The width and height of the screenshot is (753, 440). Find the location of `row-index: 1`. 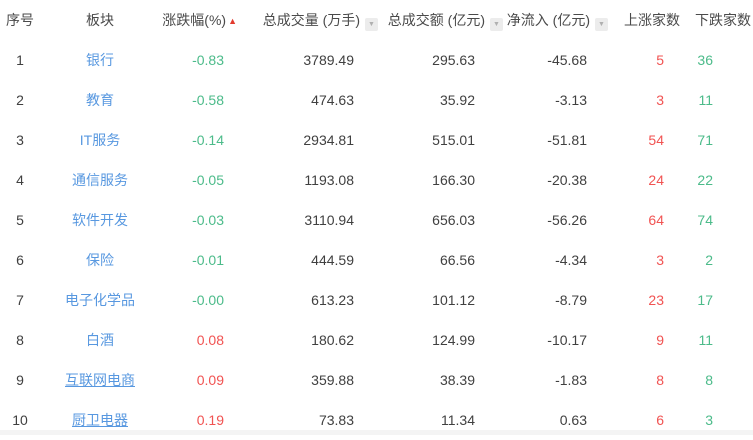

row-index: 1 is located at coordinates (20, 60).